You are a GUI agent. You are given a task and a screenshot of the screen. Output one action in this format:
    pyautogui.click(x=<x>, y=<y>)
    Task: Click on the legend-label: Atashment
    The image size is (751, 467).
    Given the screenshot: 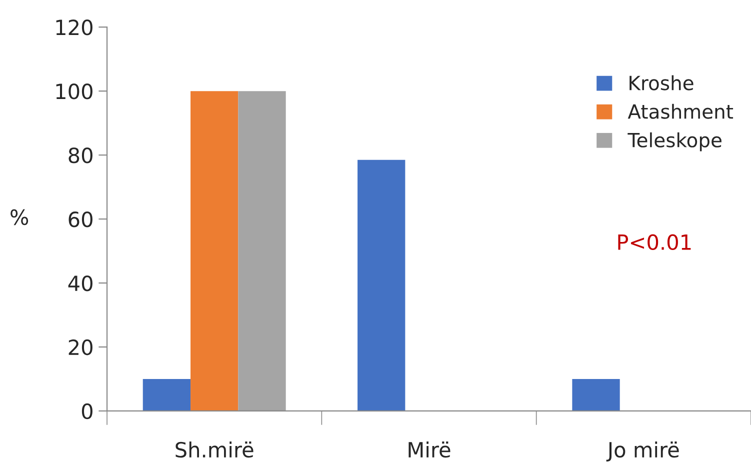 What is the action you would take?
    pyautogui.click(x=681, y=111)
    